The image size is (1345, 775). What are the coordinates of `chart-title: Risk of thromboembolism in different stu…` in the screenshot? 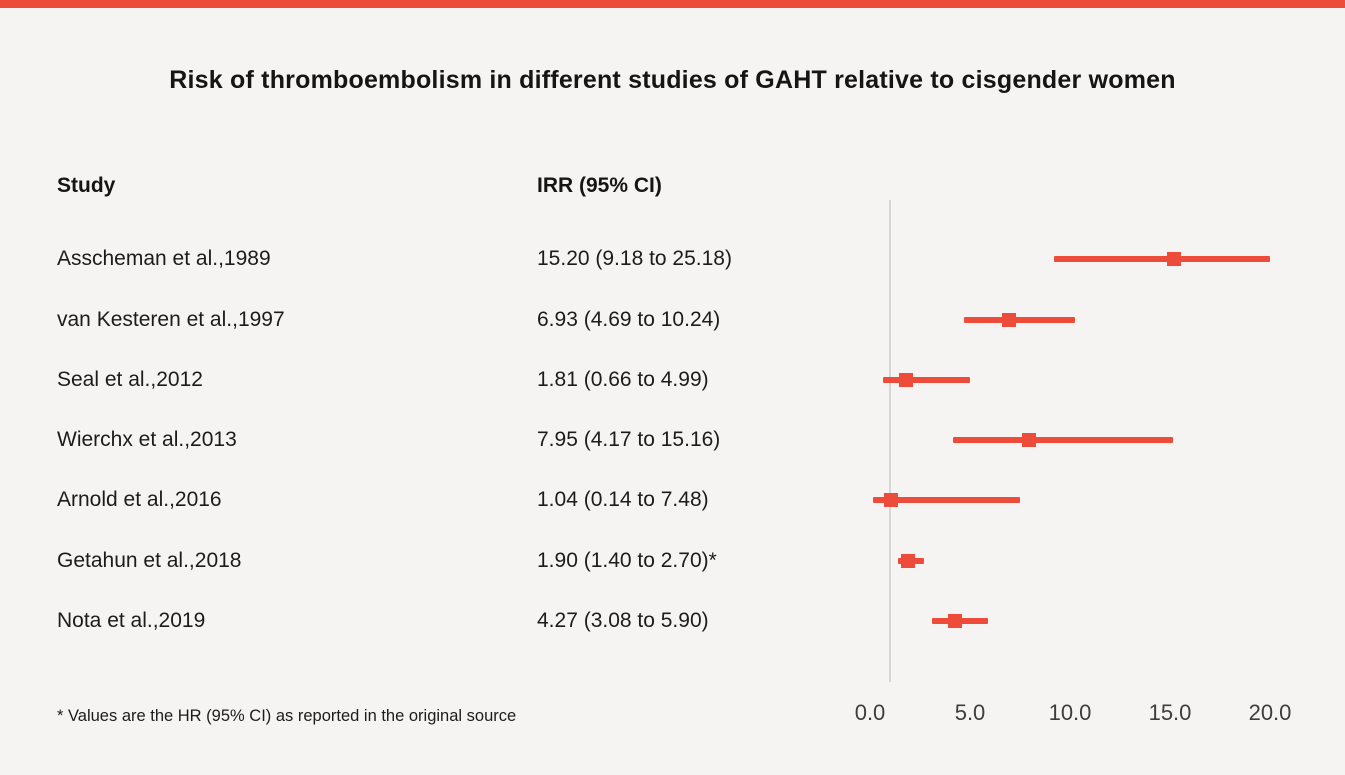 It's located at (672, 80).